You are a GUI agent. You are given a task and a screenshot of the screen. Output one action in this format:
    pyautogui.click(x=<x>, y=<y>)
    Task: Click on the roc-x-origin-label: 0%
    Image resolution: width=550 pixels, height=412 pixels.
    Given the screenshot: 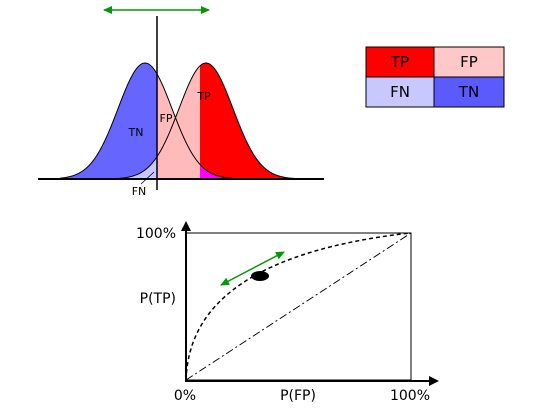 What is the action you would take?
    pyautogui.click(x=185, y=396)
    